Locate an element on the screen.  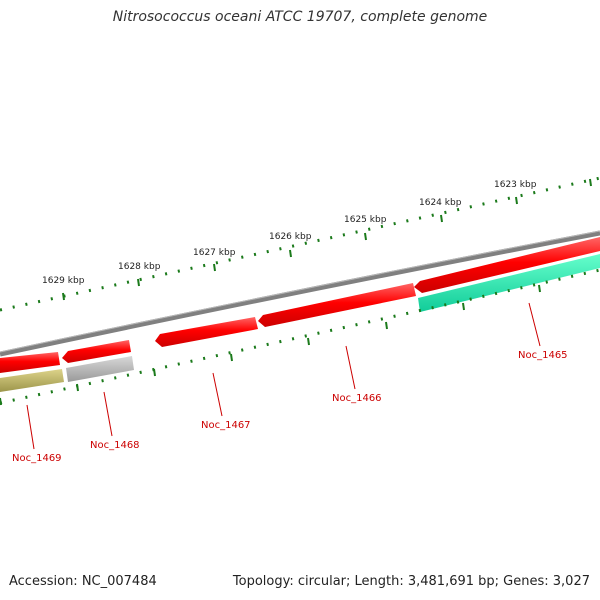
gene-label-noc-1467: Noc_1467 is located at coordinates (226, 425).